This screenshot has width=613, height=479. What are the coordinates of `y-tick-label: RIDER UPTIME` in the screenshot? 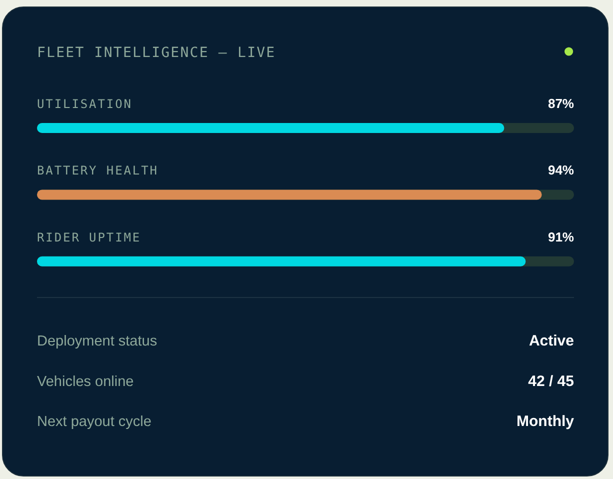 It's located at (89, 237).